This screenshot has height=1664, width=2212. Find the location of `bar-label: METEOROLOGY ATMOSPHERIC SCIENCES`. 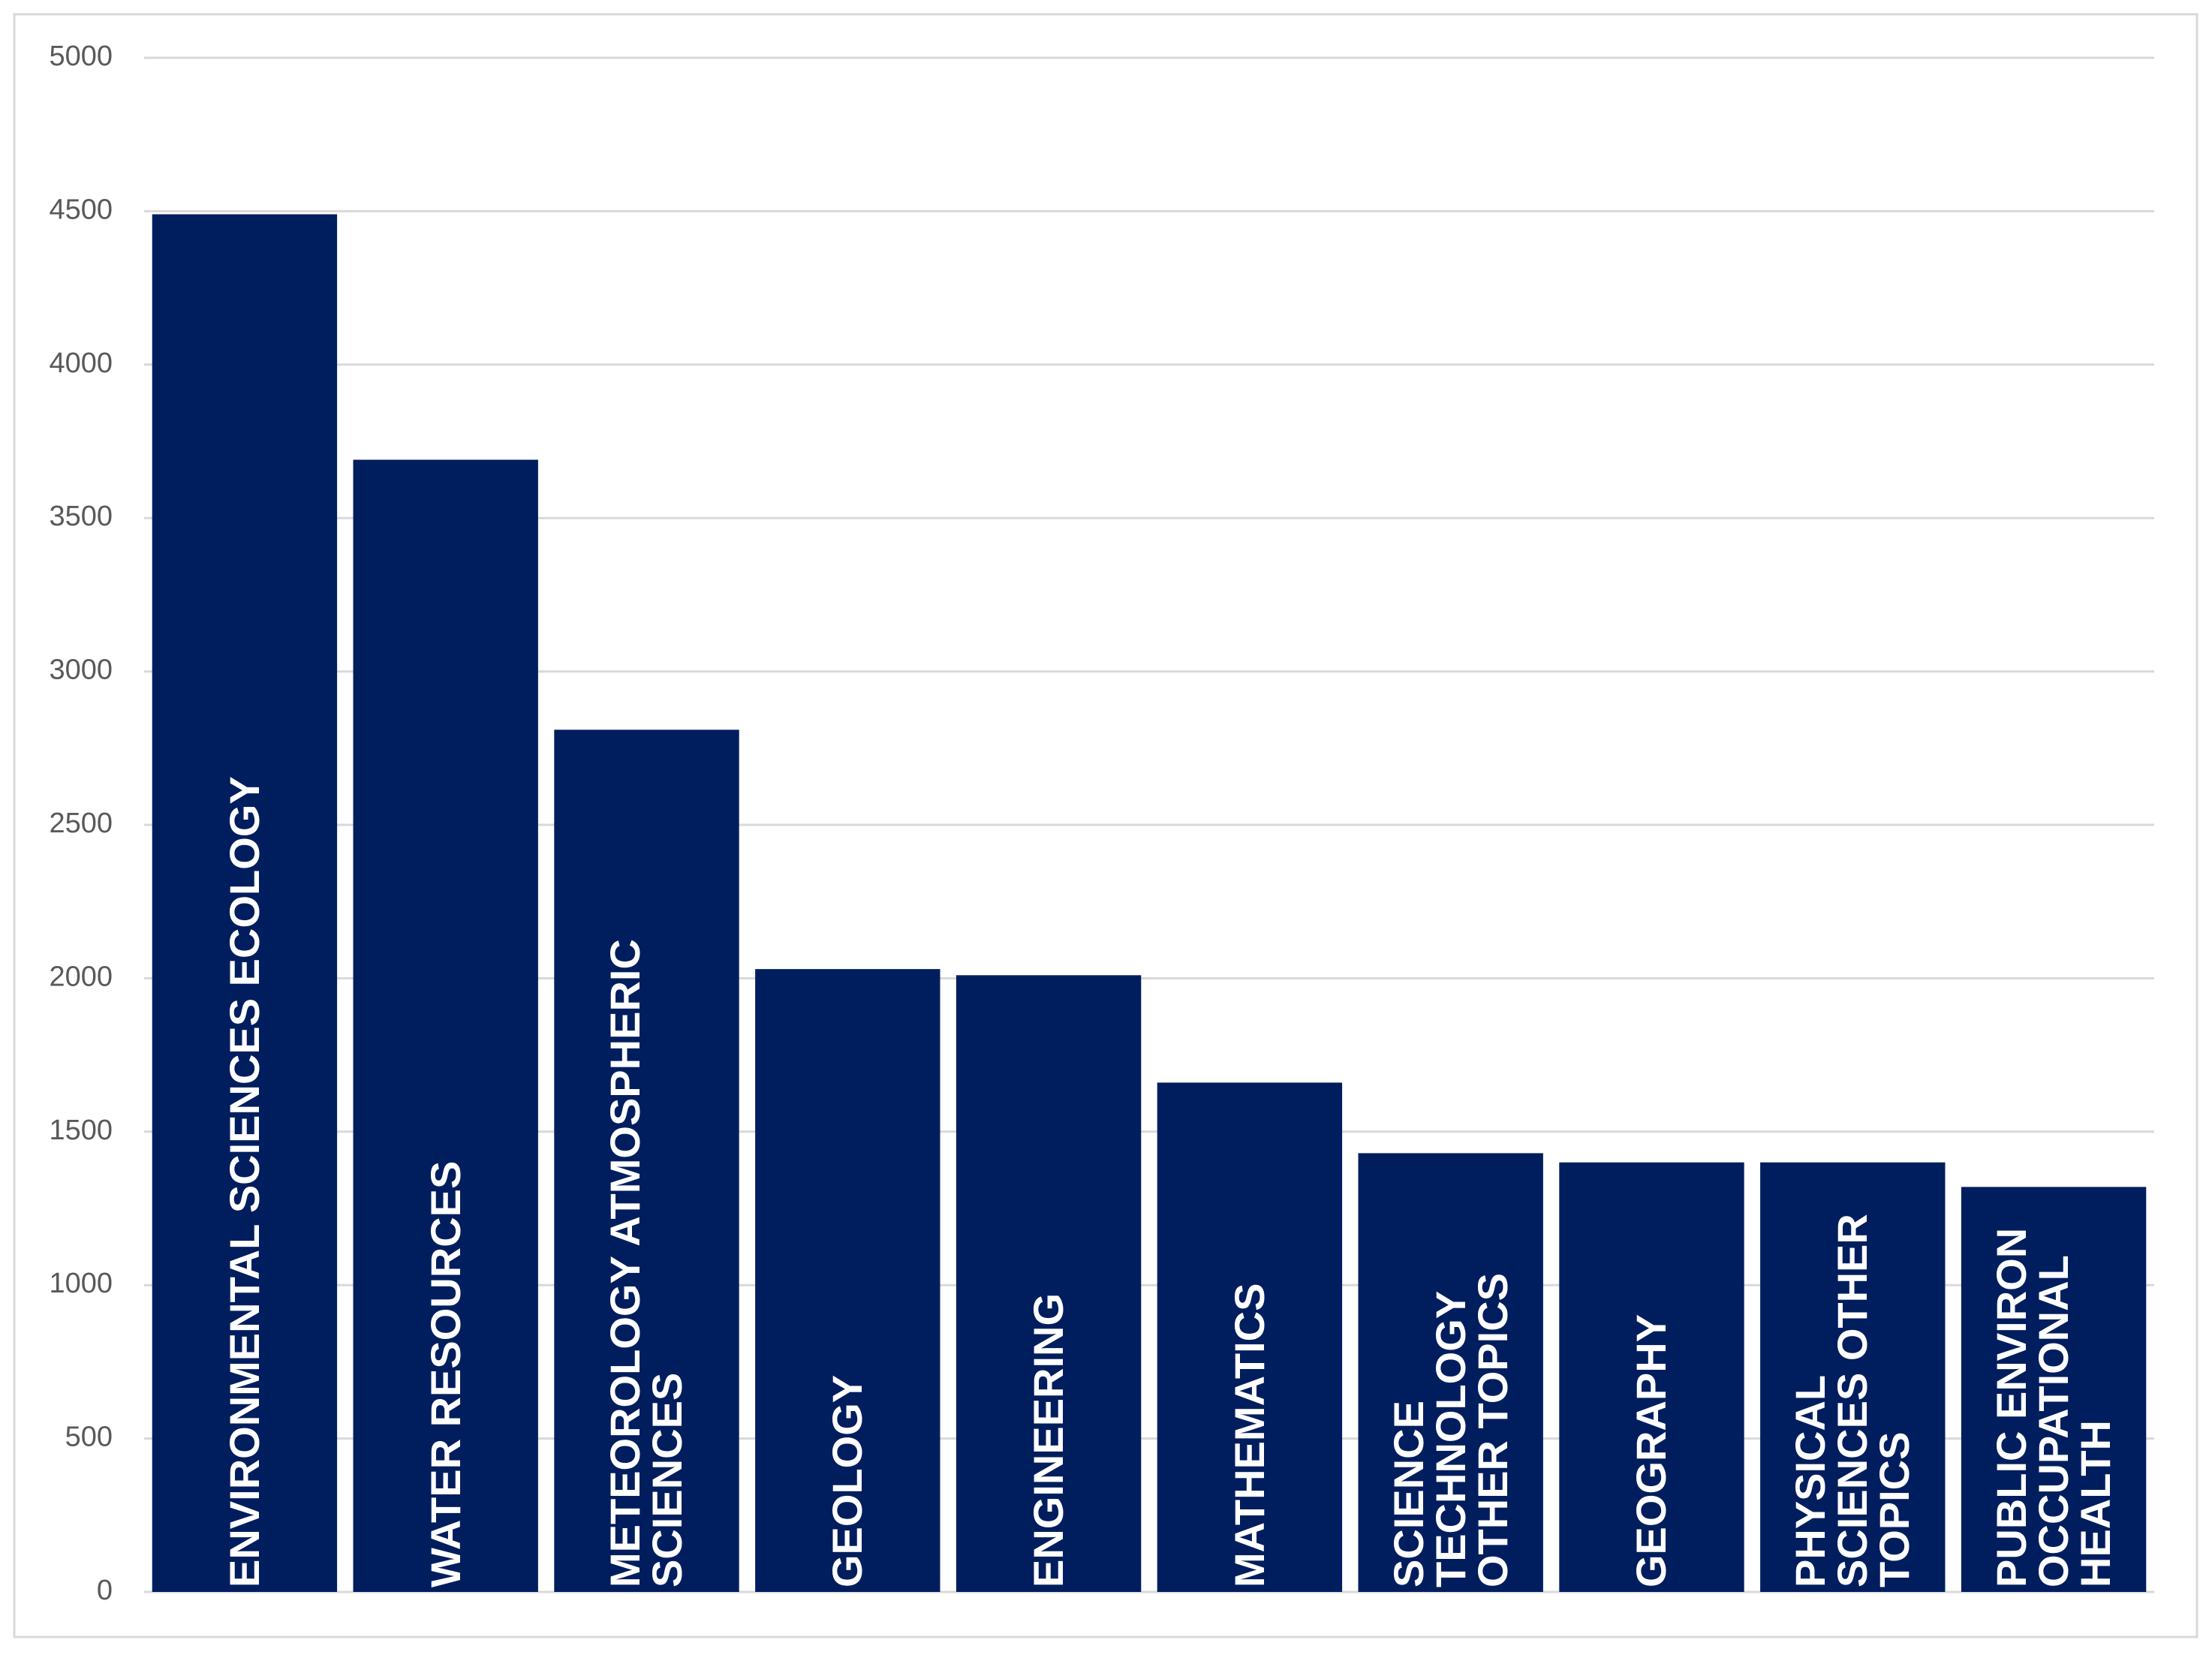

bar-label: METEOROLOGY ATMOSPHERIC SCIENCES is located at coordinates (646, 1263).